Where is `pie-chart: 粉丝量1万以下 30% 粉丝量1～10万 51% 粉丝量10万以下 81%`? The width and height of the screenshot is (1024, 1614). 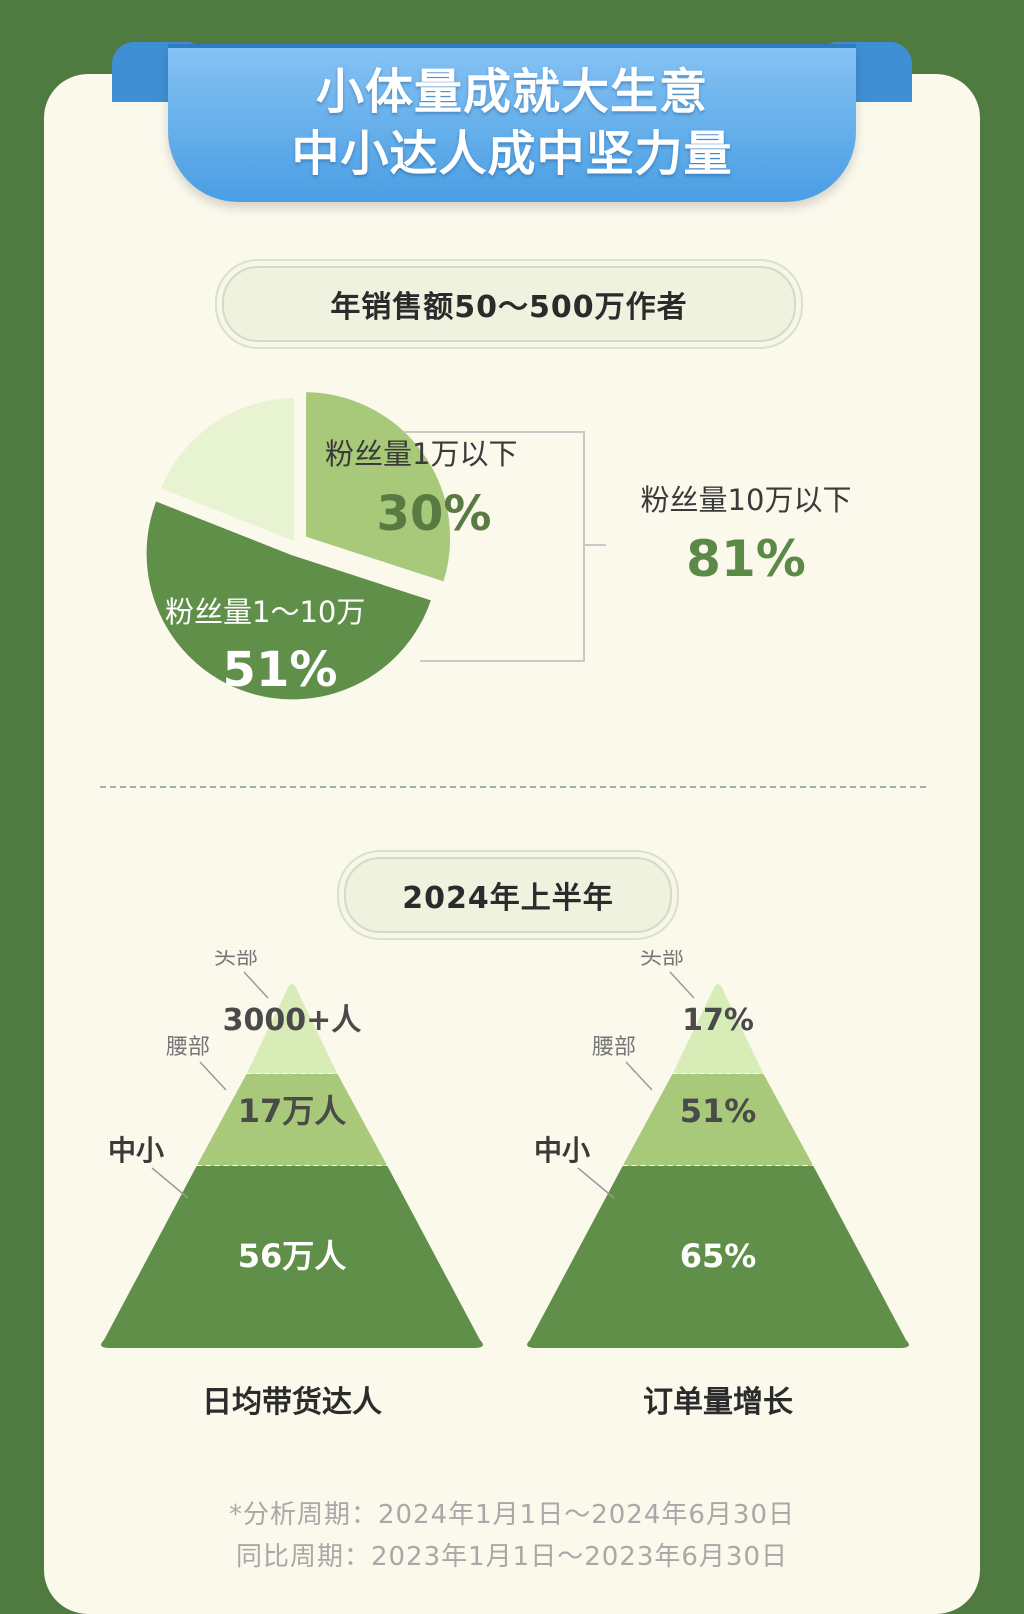
pie-chart: 粉丝量1万以下 30% 粉丝量1～10万 51% 粉丝量10万以下 81% is located at coordinates (497, 546).